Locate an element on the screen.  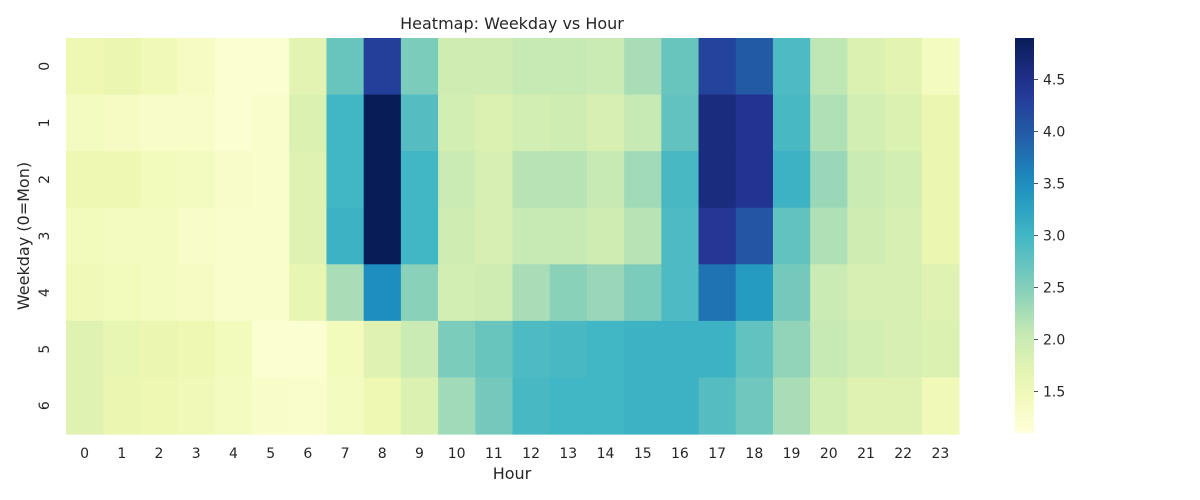
x-tick-label: 15 is located at coordinates (643, 454).